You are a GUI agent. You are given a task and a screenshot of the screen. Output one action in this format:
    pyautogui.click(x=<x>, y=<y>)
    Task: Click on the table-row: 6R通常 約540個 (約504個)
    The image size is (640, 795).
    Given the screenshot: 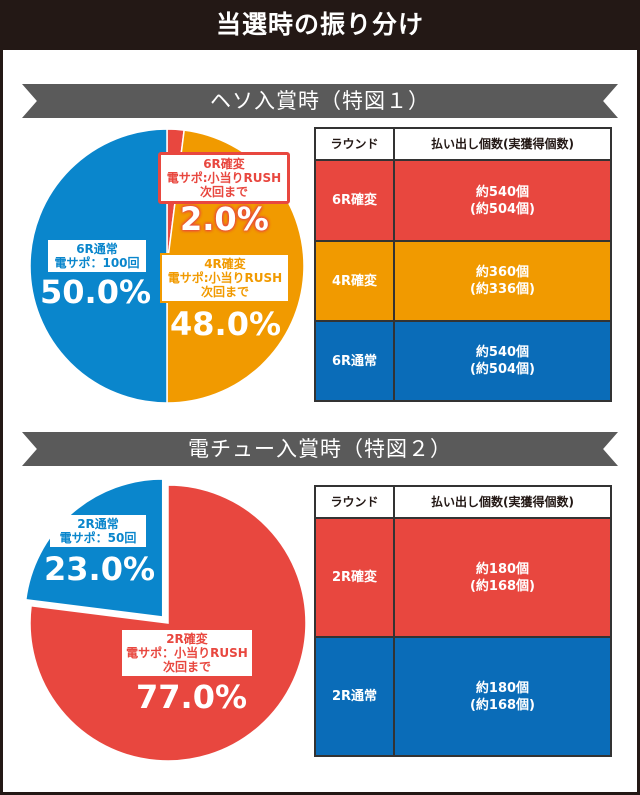 What is the action you would take?
    pyautogui.click(x=463, y=361)
    